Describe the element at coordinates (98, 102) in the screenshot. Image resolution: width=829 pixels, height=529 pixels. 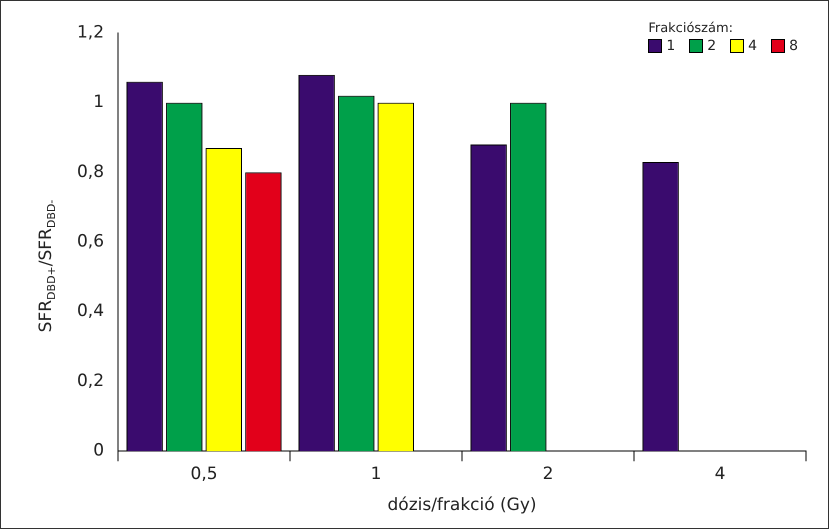
I see `y-tick-label: 1` at that location.